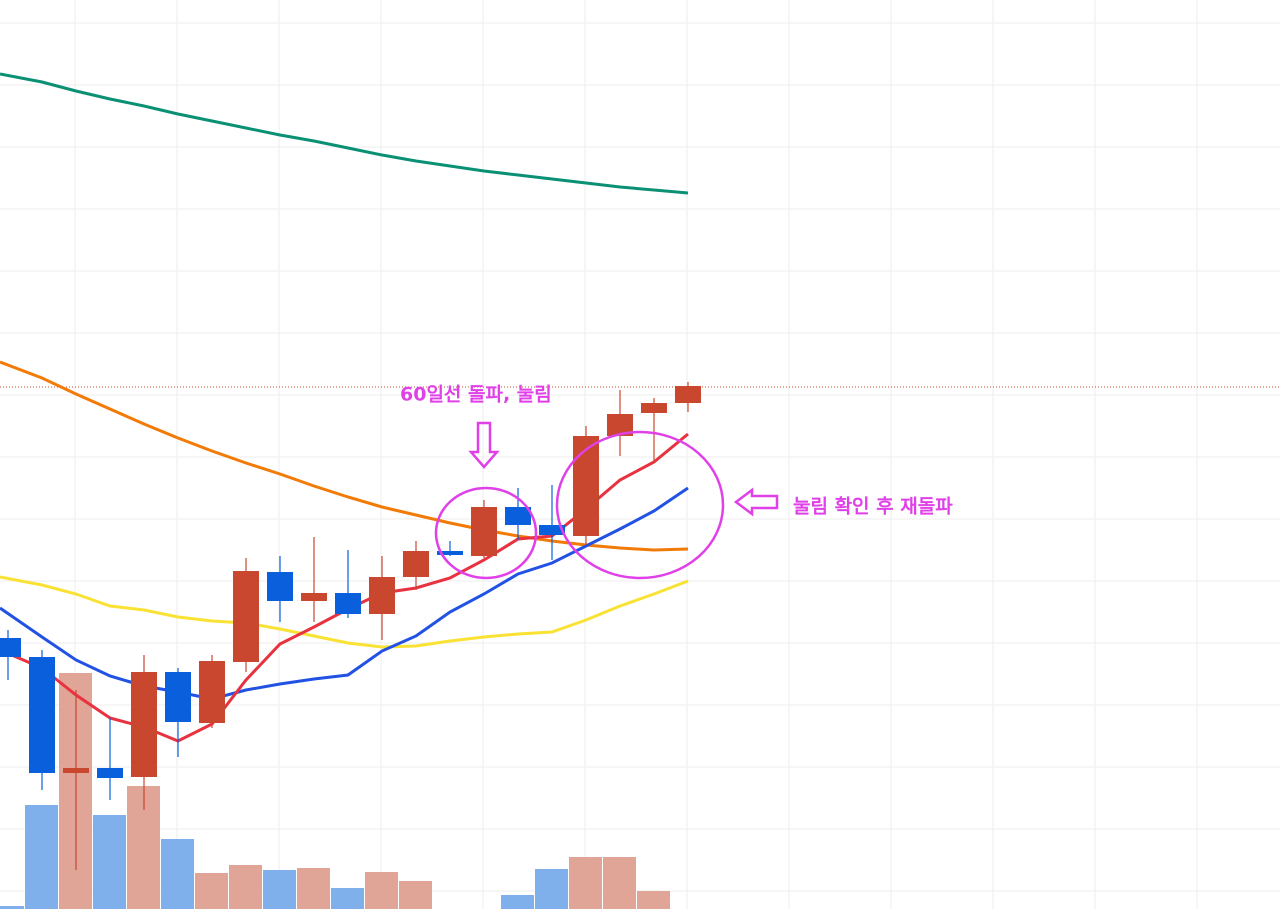  What do you see at coordinates (873, 506) in the screenshot?
I see `annotation-text: 눌림 확인 후 재돌파` at bounding box center [873, 506].